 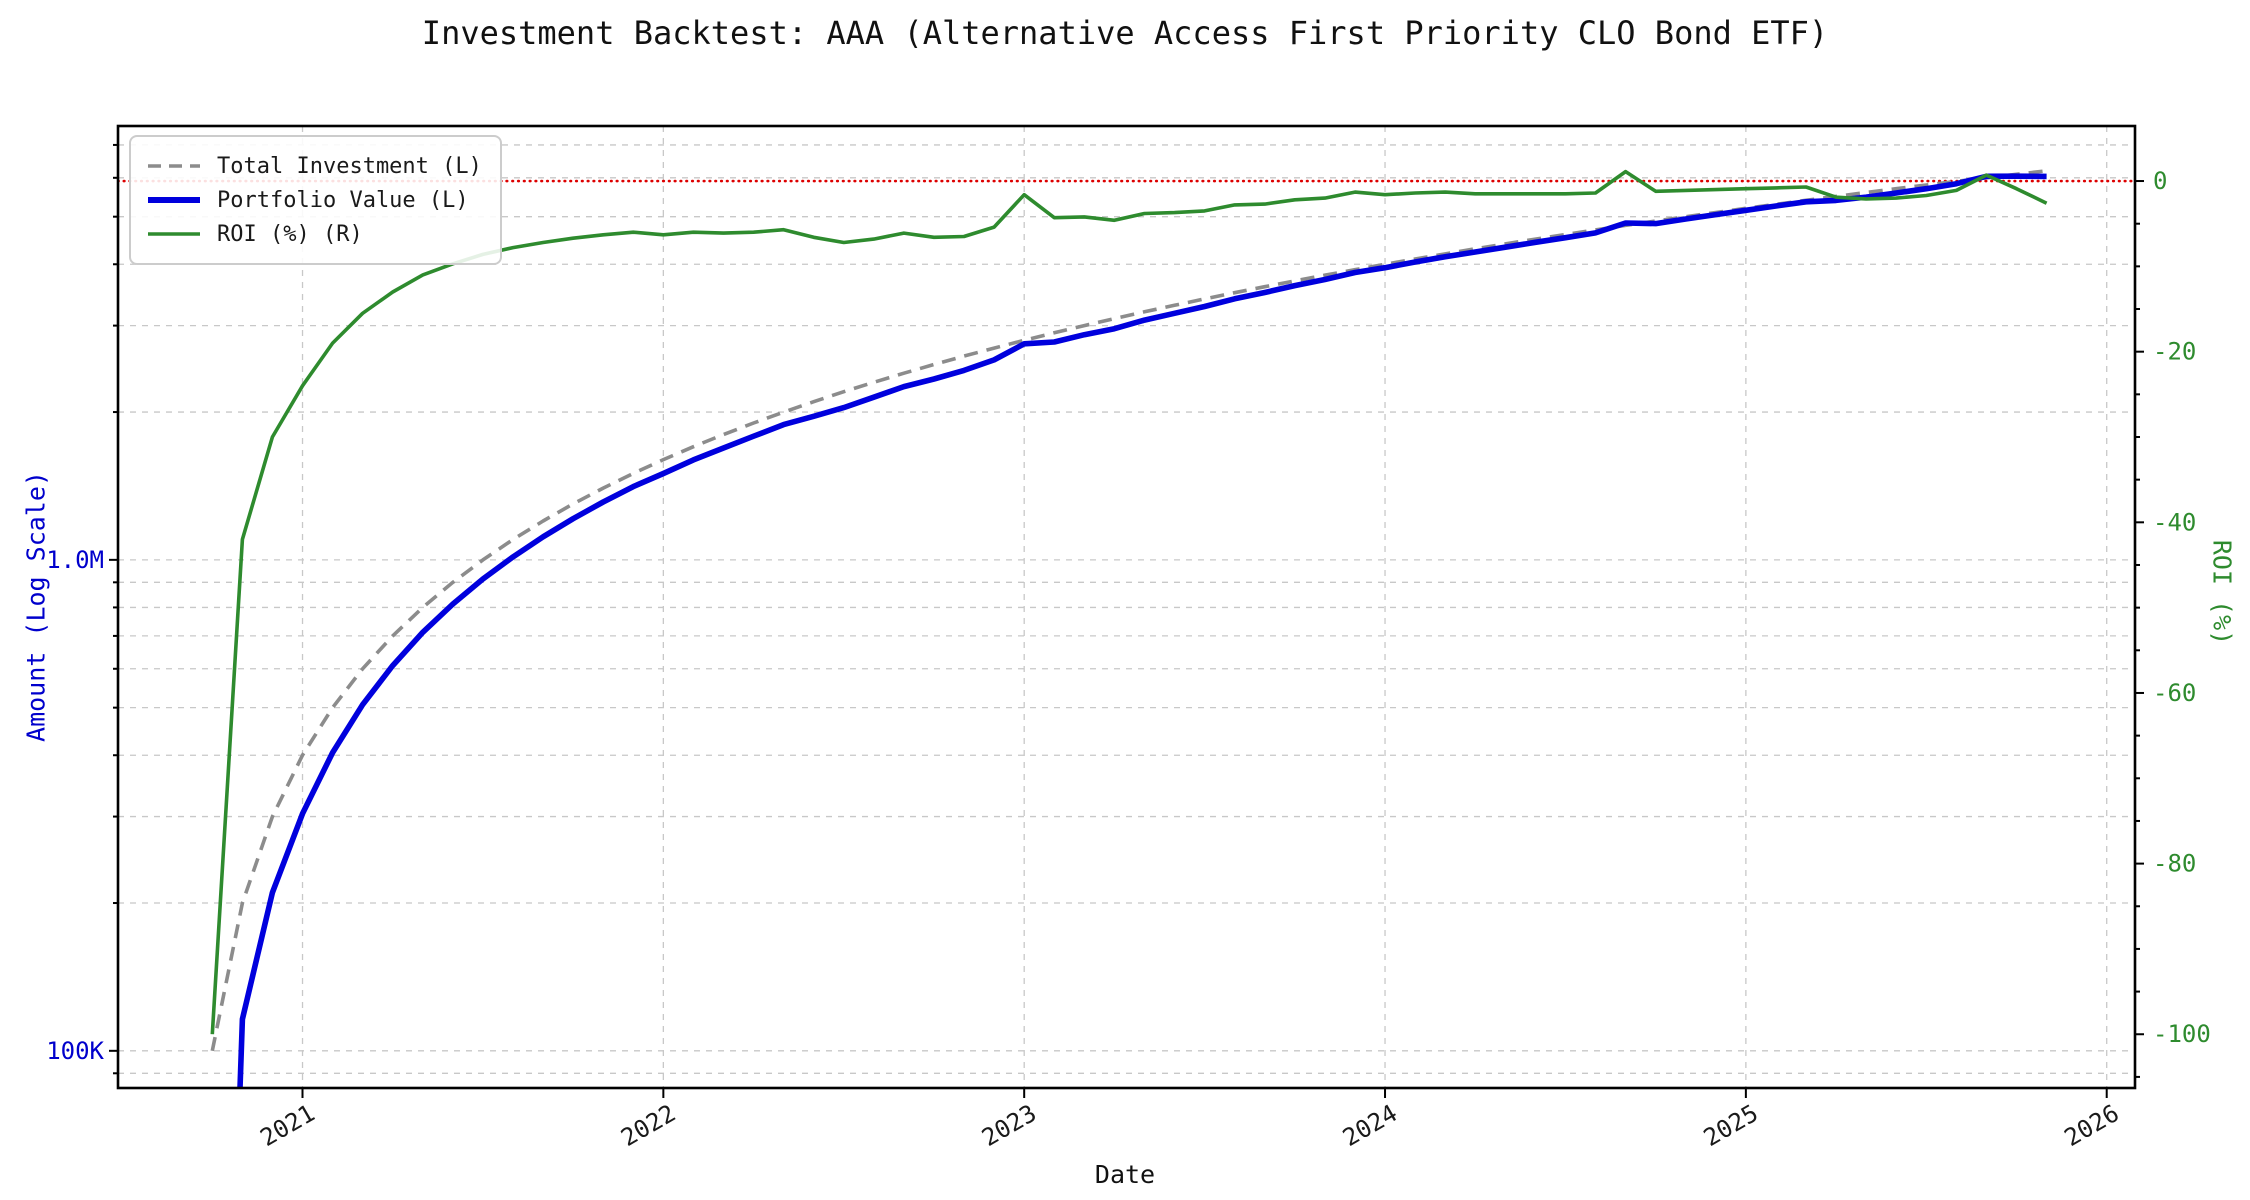 I want to click on legend-label: Portfolio Value (L), so click(x=343, y=200).